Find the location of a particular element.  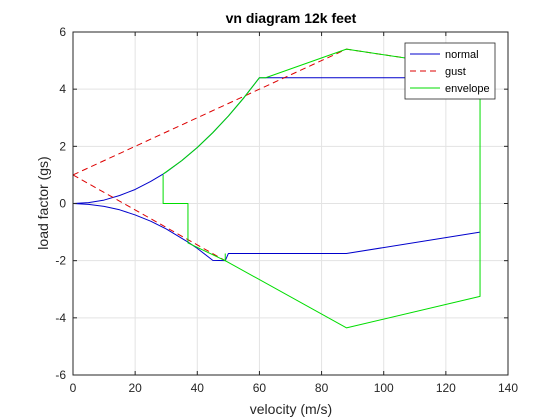

y-tick-label: 0 is located at coordinates (62, 204).